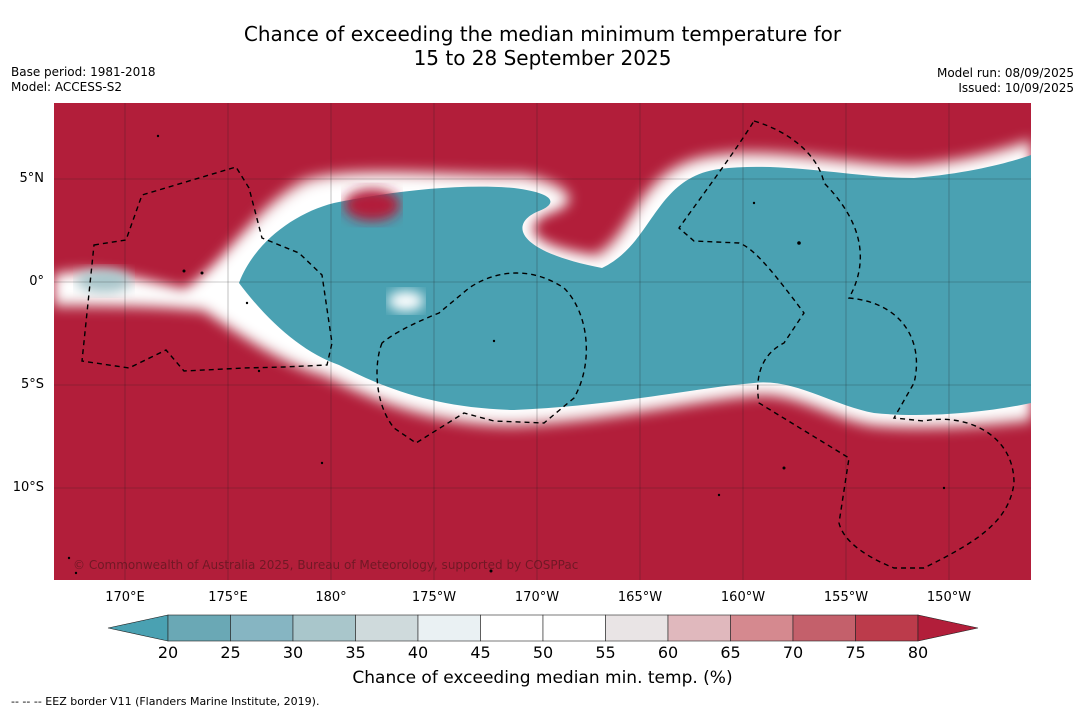  Describe the element at coordinates (949, 597) in the screenshot. I see `lon-label-150w: 150°W` at that location.